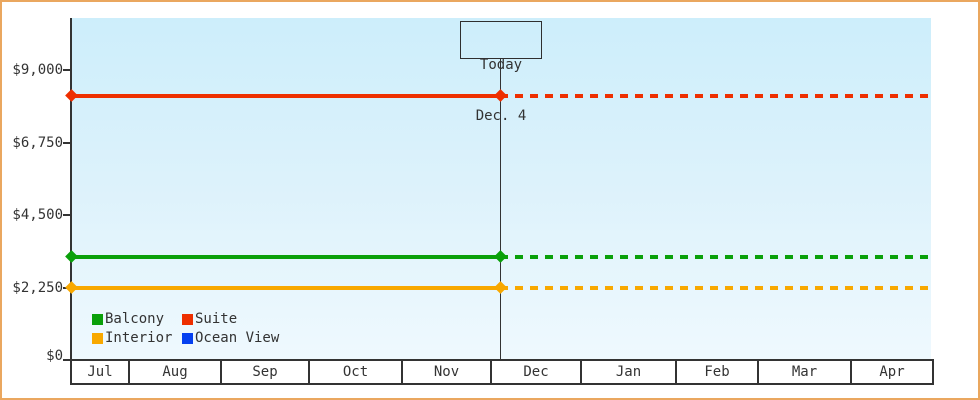 This screenshot has height=400, width=980. I want to click on legend-label: Balcony, so click(135, 319).